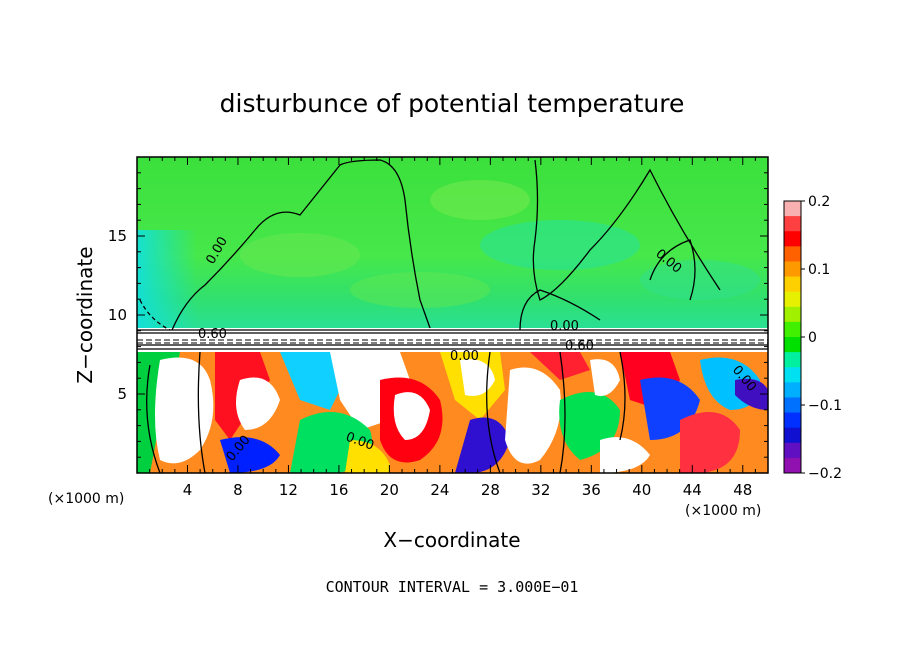  I want to click on x-axis-title: X−coordinate, so click(451, 540).